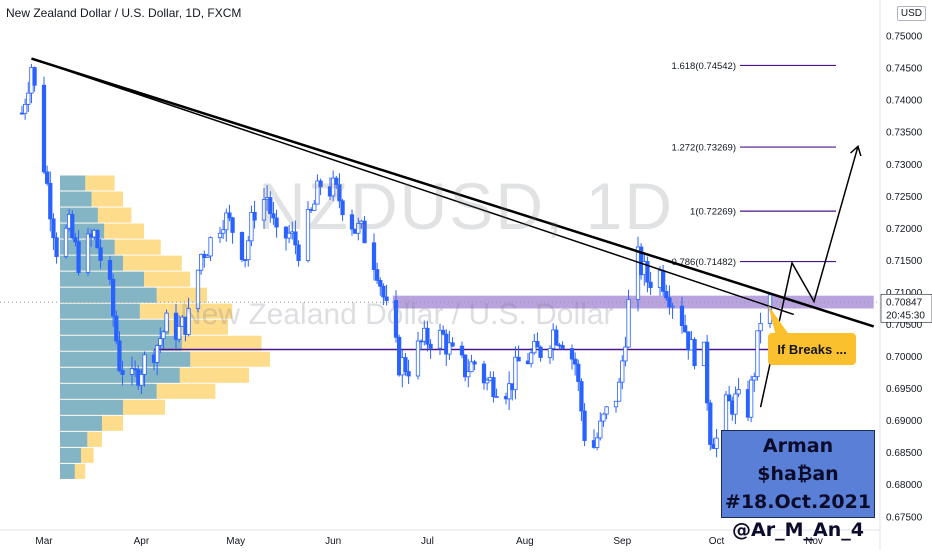 This screenshot has width=932, height=555. What do you see at coordinates (622, 541) in the screenshot?
I see `x-tick-label: Sep` at bounding box center [622, 541].